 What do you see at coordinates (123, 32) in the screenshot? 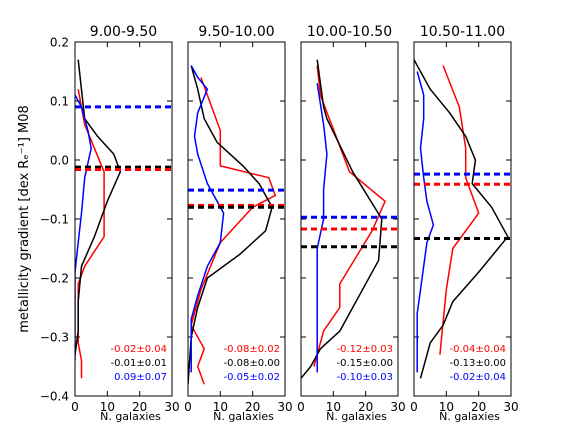
I see `panel-title: 9.00-9.50` at bounding box center [123, 32].